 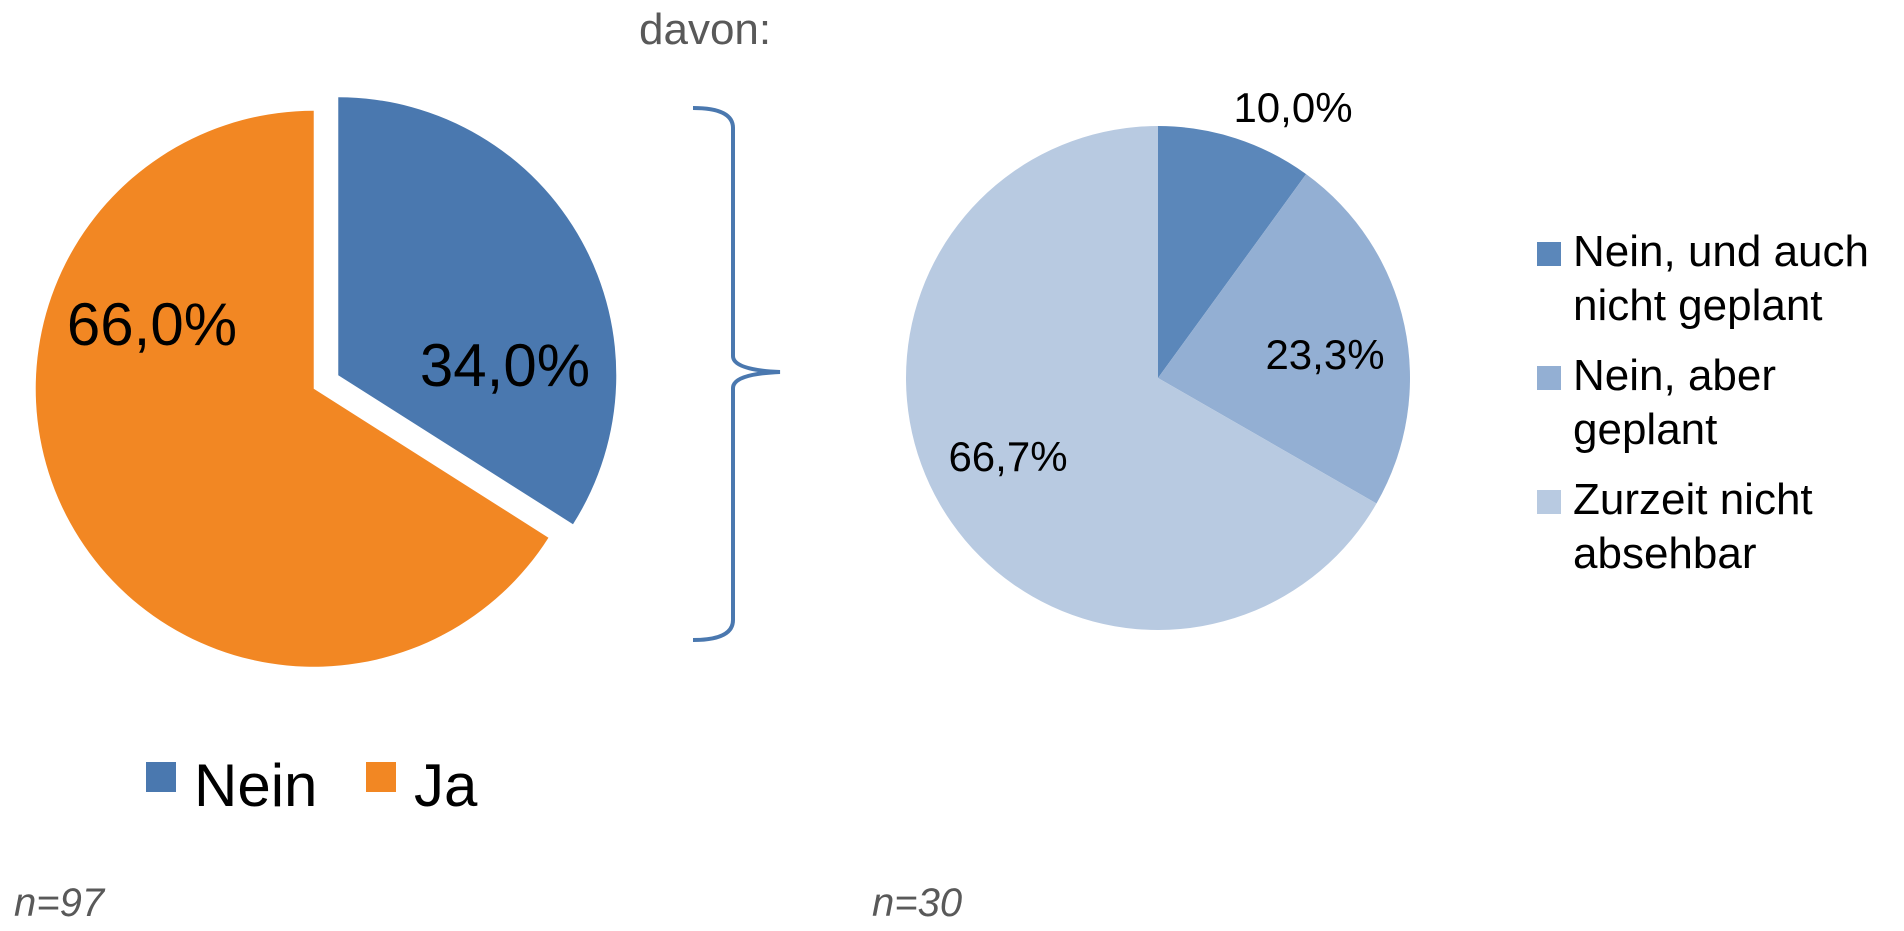 I want to click on davon-label: davon:, so click(x=705, y=29).